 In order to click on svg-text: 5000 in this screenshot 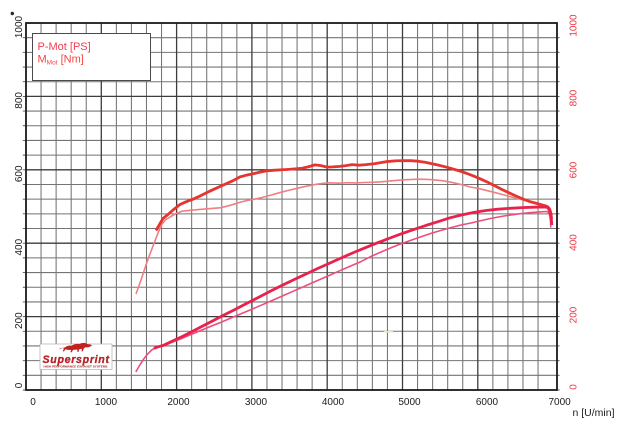, I will do `click(409, 402)`.